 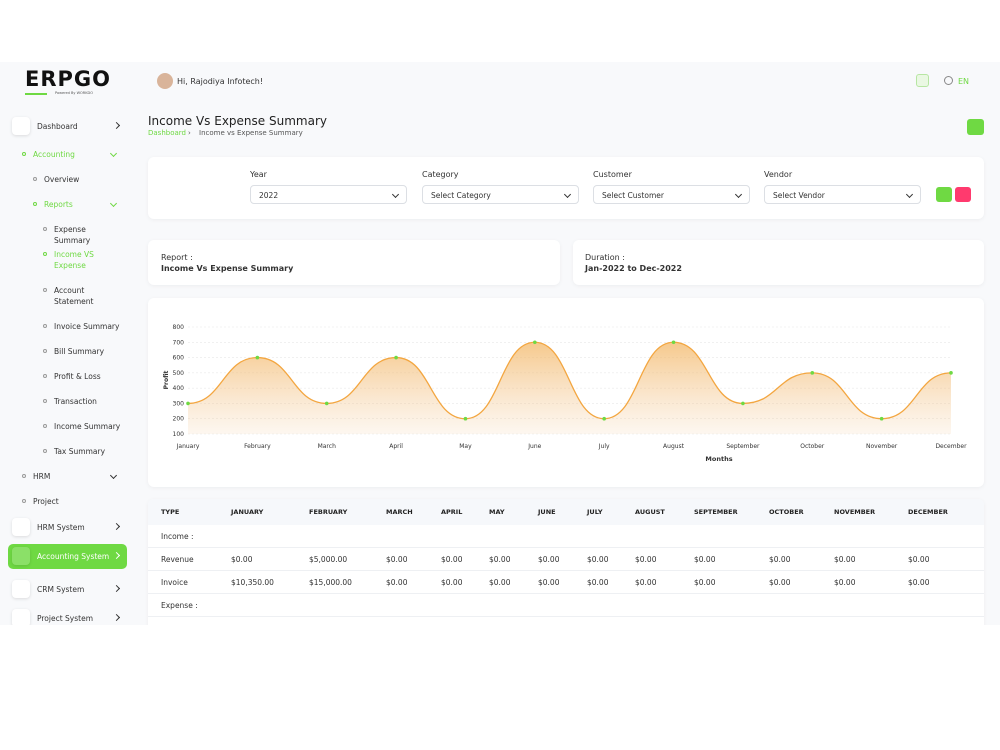 I want to click on page-title: Income Vs Expense Summary, so click(x=237, y=121).